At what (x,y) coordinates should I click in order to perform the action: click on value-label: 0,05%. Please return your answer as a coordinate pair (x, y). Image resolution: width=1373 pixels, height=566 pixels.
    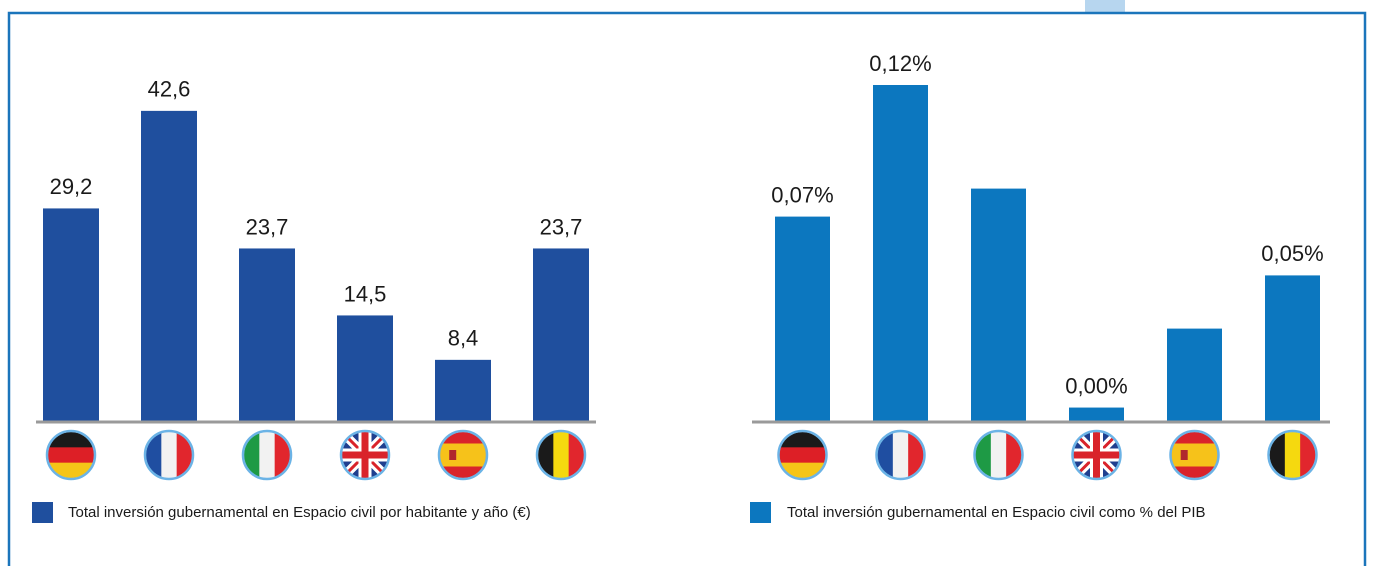
    Looking at the image, I should click on (1292, 253).